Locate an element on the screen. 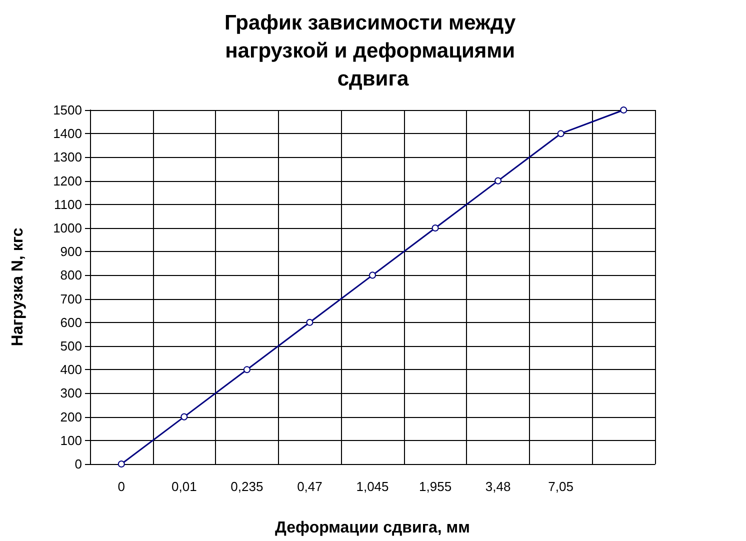 This screenshot has height=541, width=746. x-tick-label: 1,045 is located at coordinates (372, 486).